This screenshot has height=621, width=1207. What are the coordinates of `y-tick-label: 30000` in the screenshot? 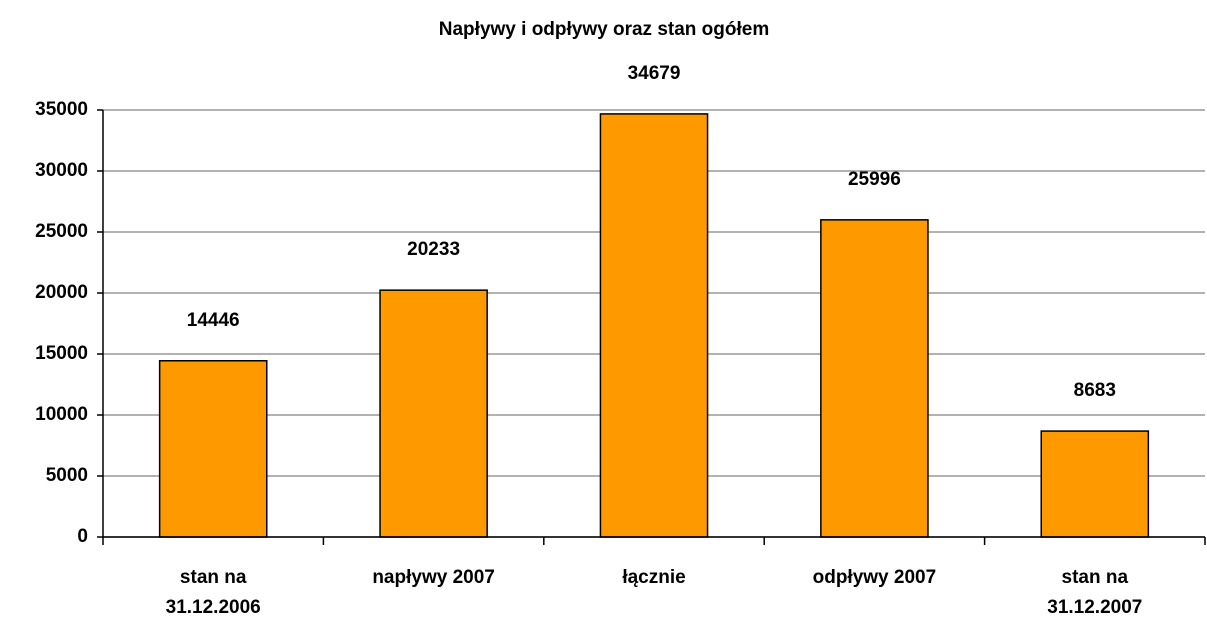 It's located at (61, 170).